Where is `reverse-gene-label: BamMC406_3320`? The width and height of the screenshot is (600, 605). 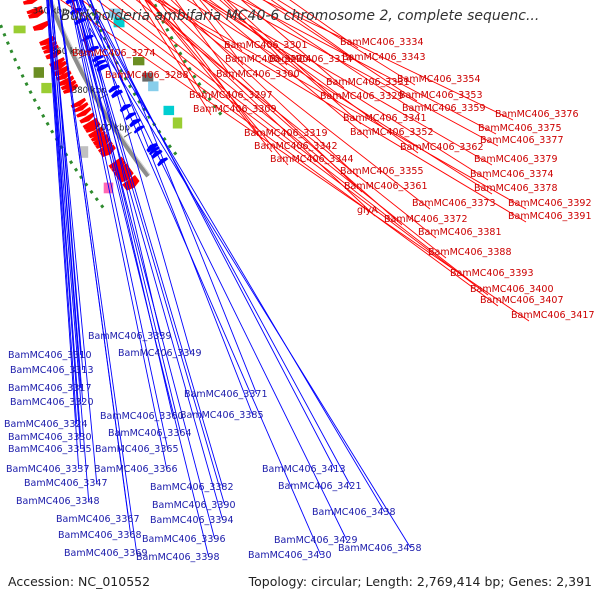 reverse-gene-label: BamMC406_3320 is located at coordinates (51, 402).